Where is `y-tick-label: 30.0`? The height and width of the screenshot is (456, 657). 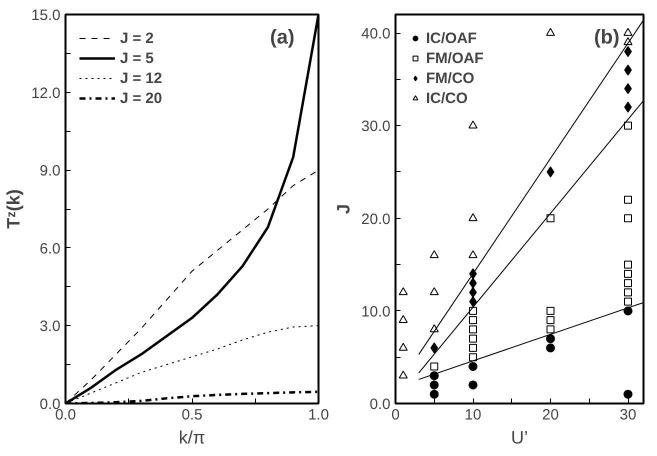
y-tick-label: 30.0 is located at coordinates (376, 127).